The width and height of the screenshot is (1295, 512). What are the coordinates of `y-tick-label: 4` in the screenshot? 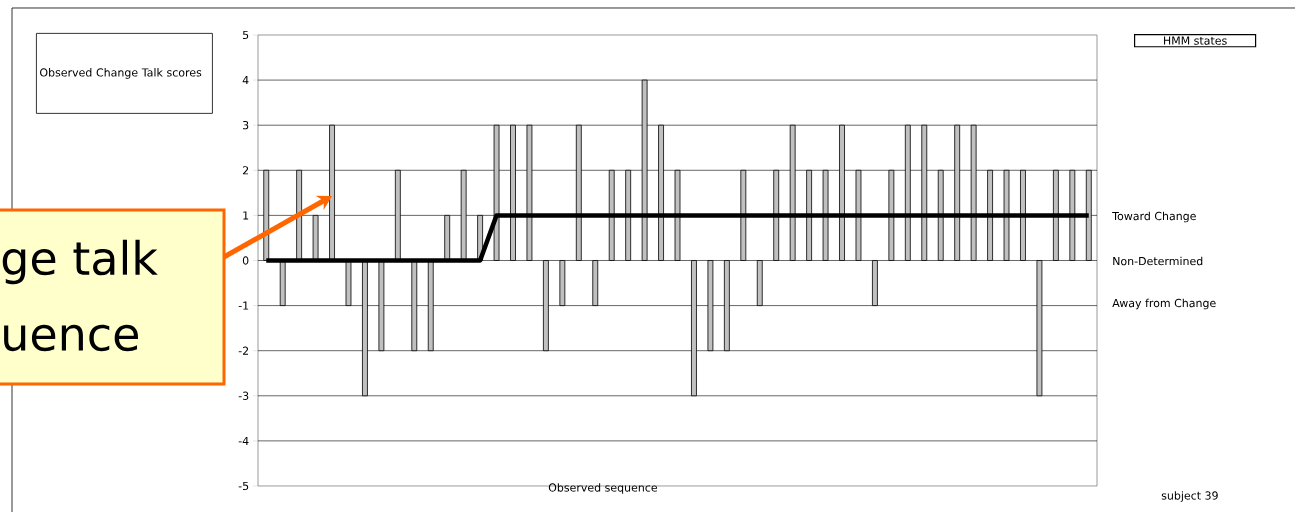 It's located at (245, 80).